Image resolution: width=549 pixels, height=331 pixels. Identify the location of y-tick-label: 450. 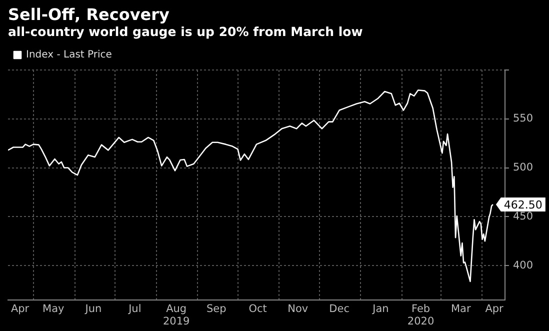
(523, 216).